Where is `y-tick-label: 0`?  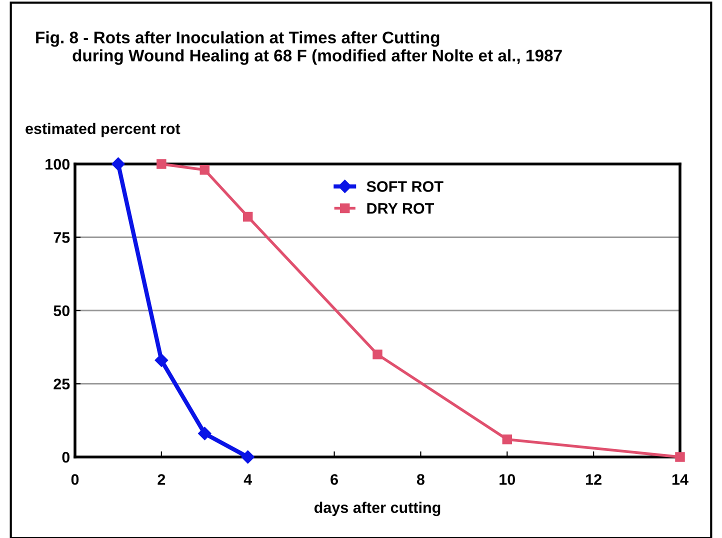 y-tick-label: 0 is located at coordinates (66, 457).